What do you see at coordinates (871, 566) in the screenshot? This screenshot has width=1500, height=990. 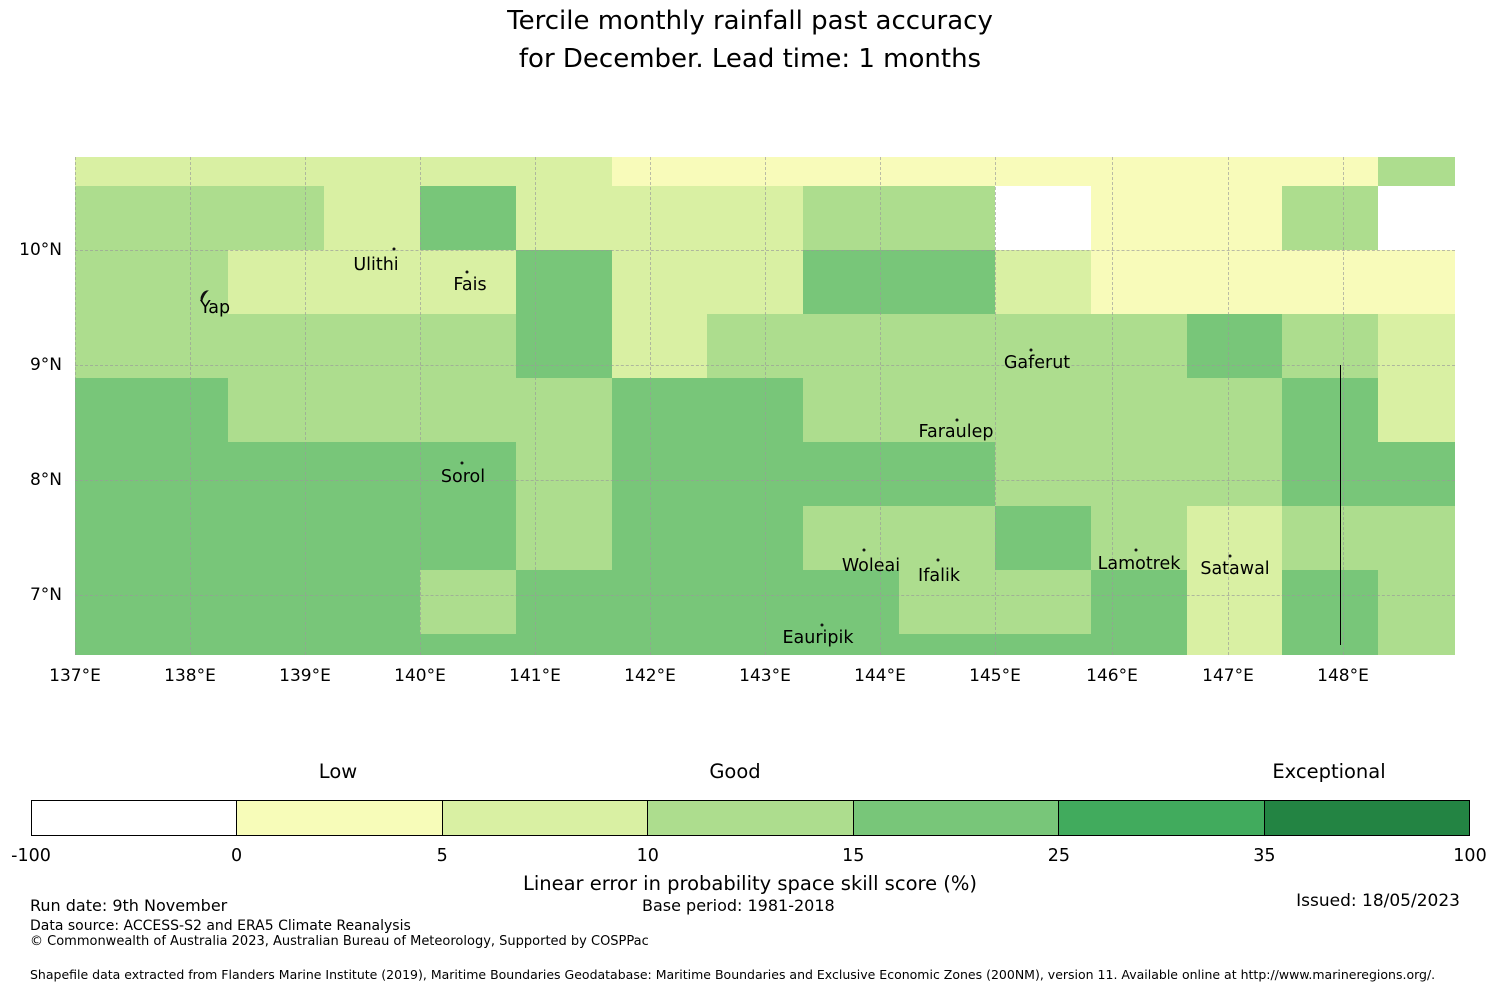 I see `island-label-woleai: Woleai` at bounding box center [871, 566].